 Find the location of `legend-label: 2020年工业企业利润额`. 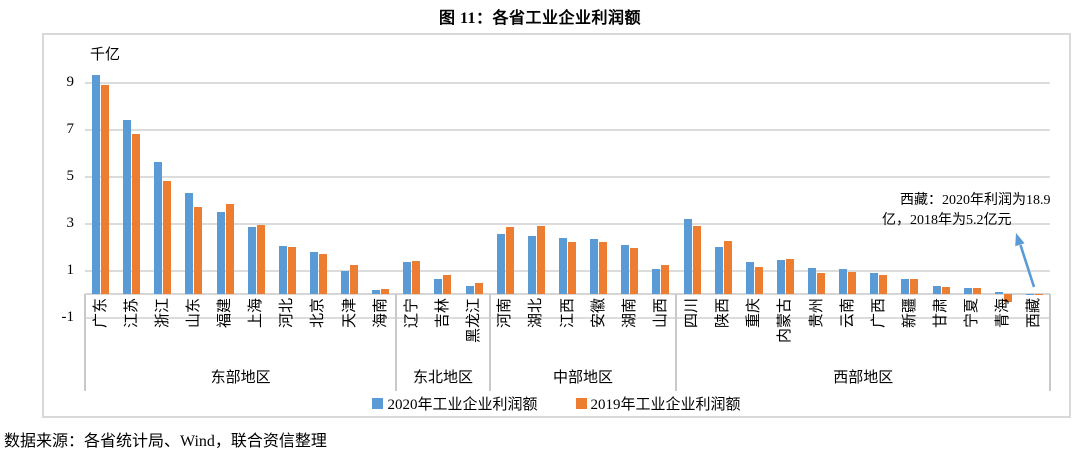

legend-label: 2020年工业企业利润额 is located at coordinates (462, 404).